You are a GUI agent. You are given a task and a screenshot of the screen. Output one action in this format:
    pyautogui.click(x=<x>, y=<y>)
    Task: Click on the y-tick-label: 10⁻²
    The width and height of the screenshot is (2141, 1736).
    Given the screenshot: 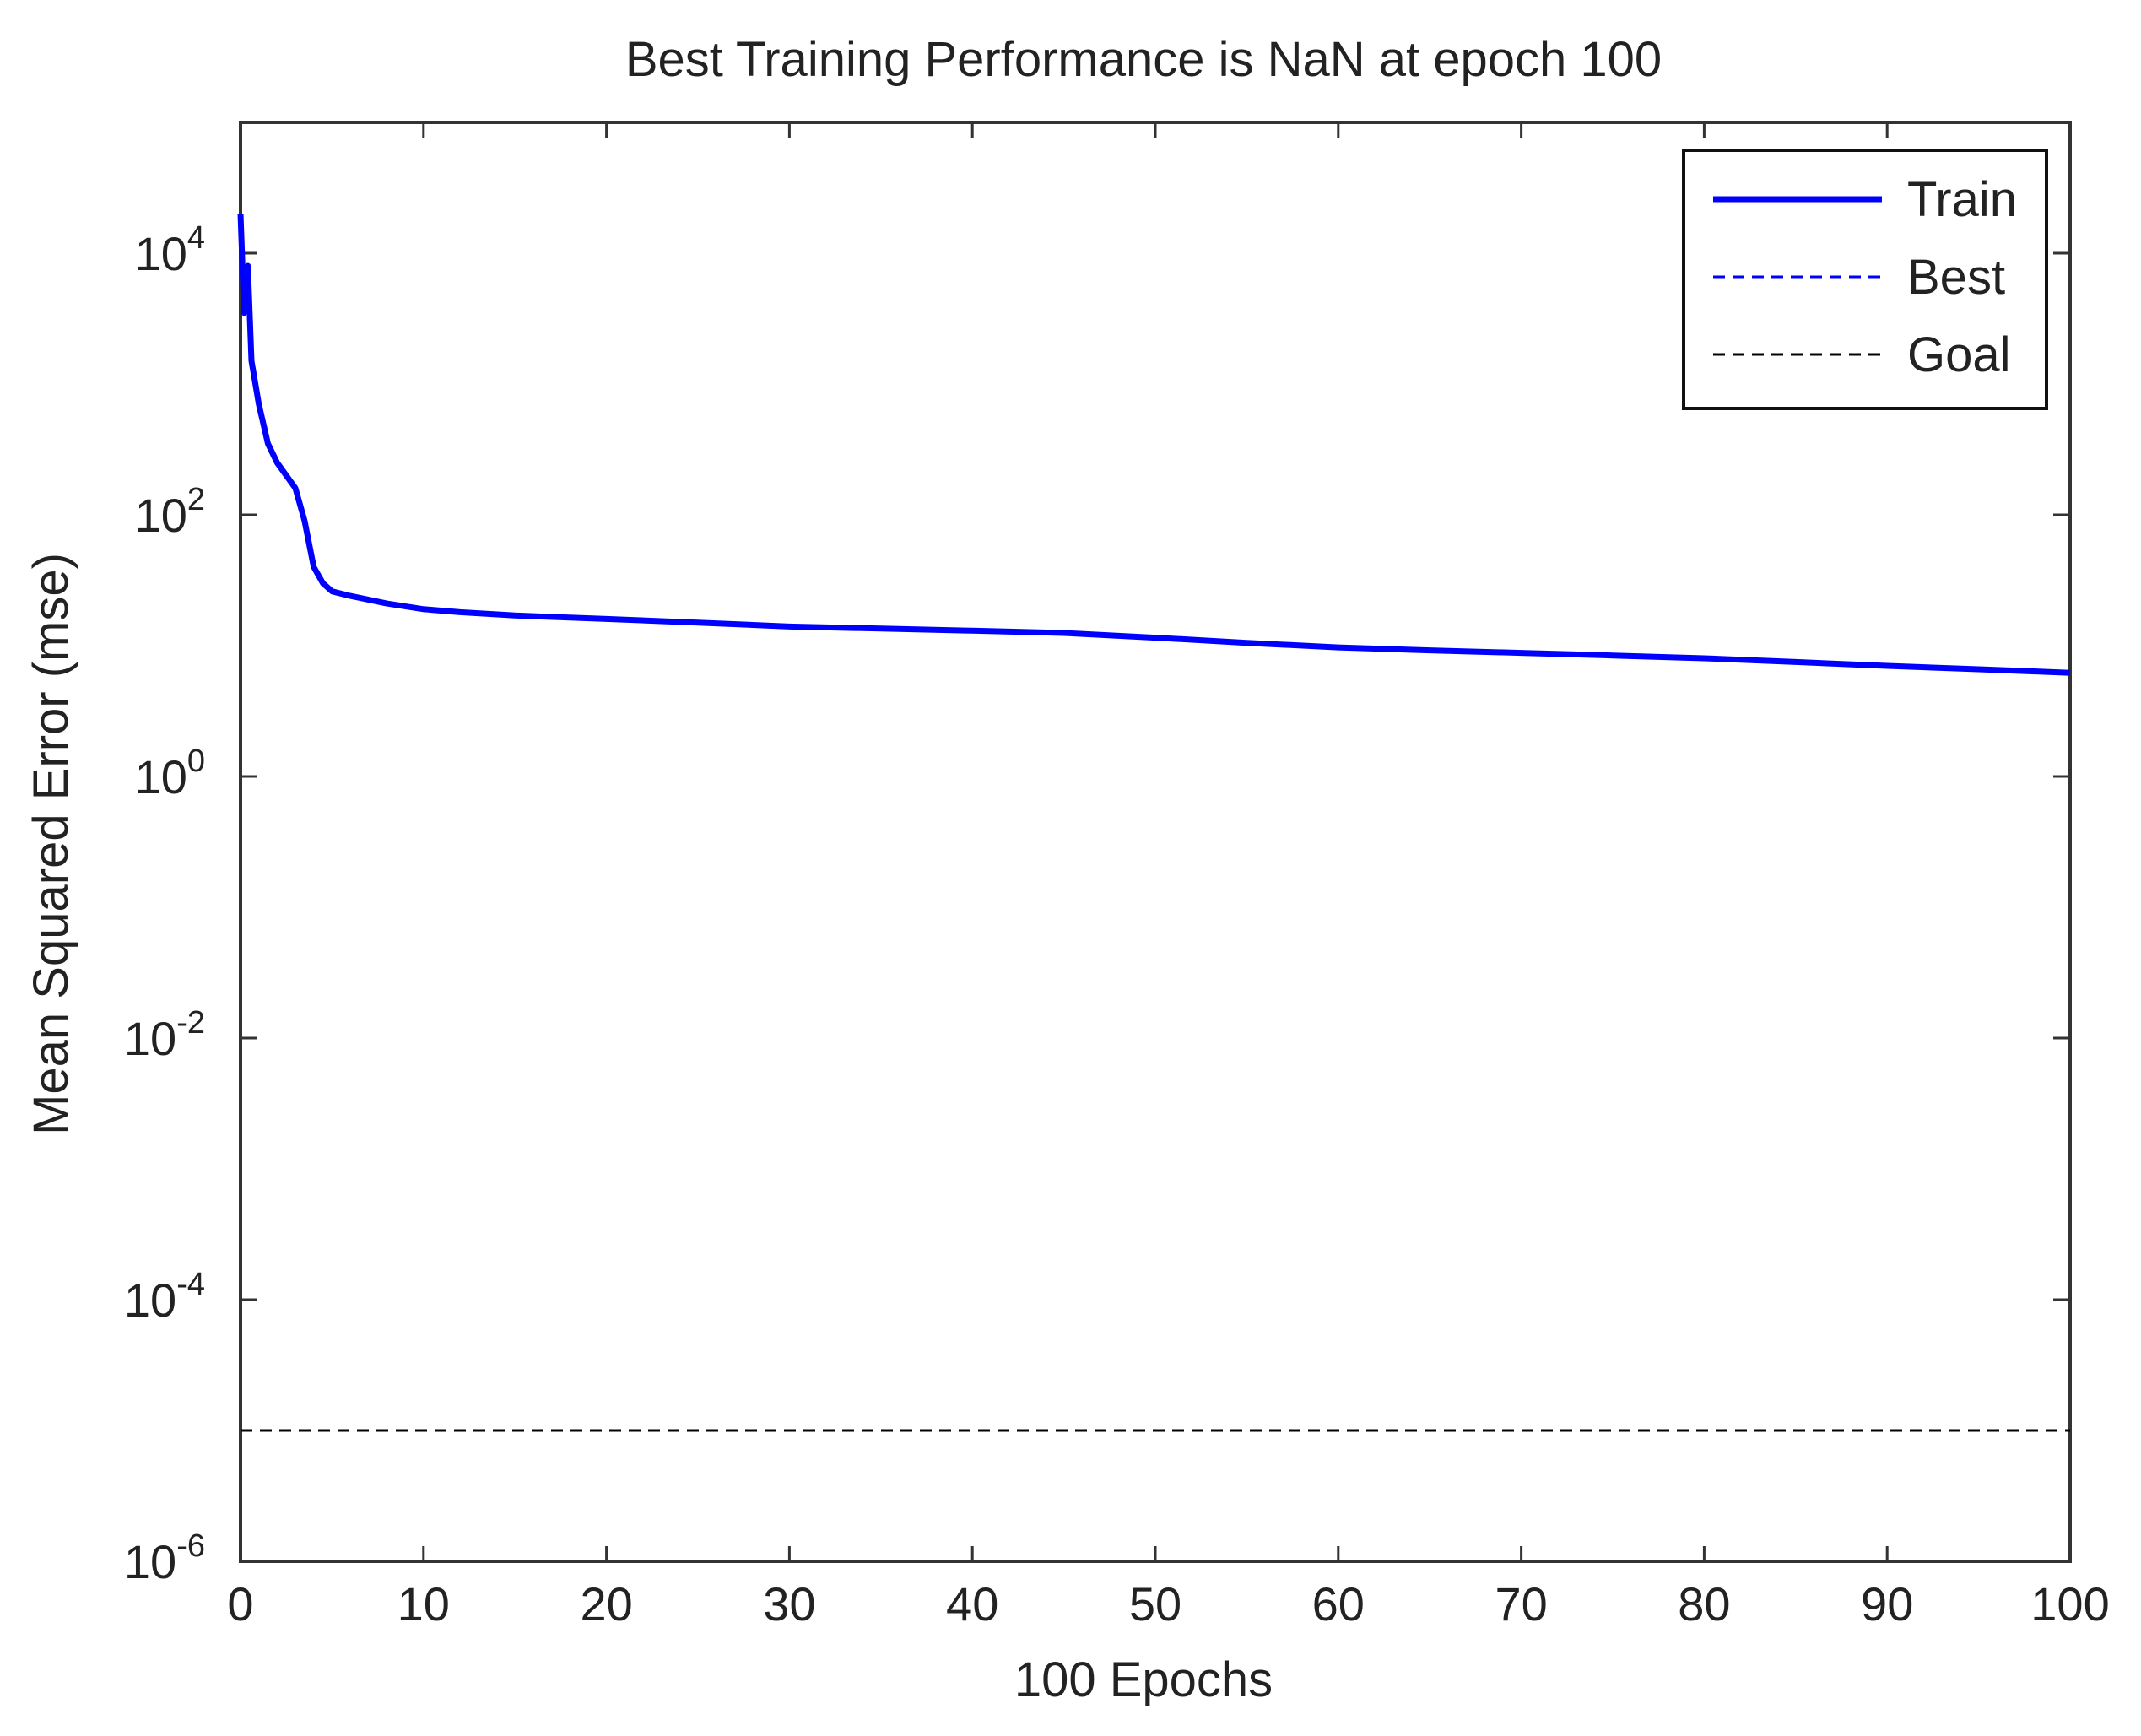 What is the action you would take?
    pyautogui.click(x=164, y=1035)
    